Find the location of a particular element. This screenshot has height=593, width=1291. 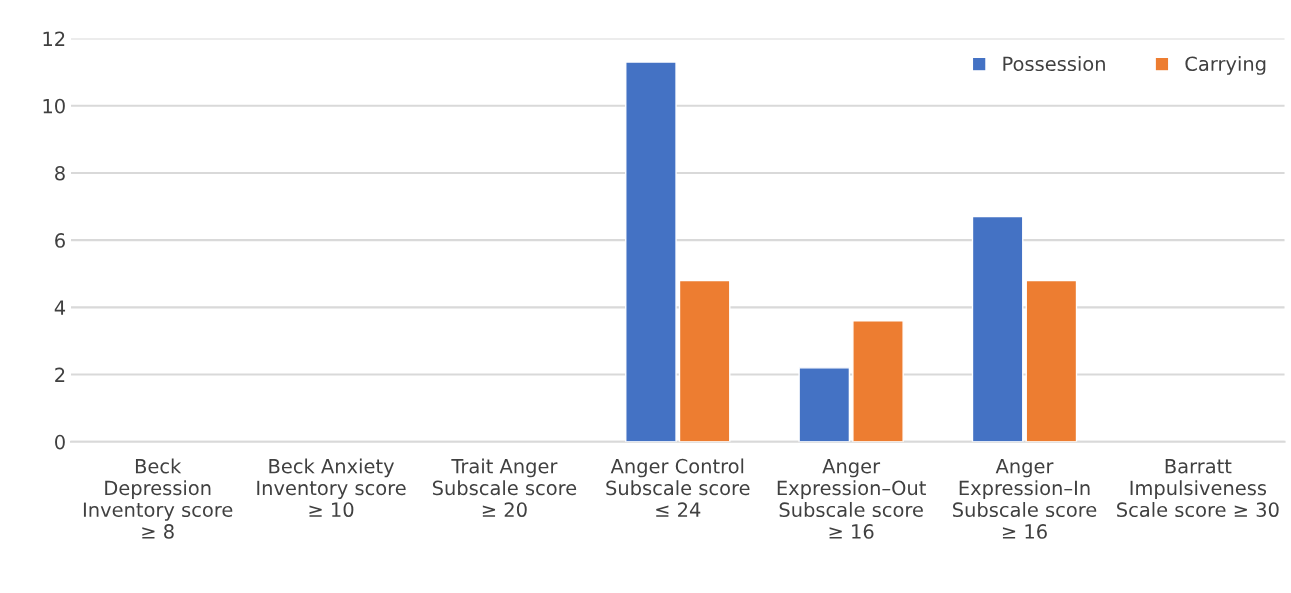

x-tick-label: Anger Expression–Out Subscale score ≥ 16 is located at coordinates (851, 499).